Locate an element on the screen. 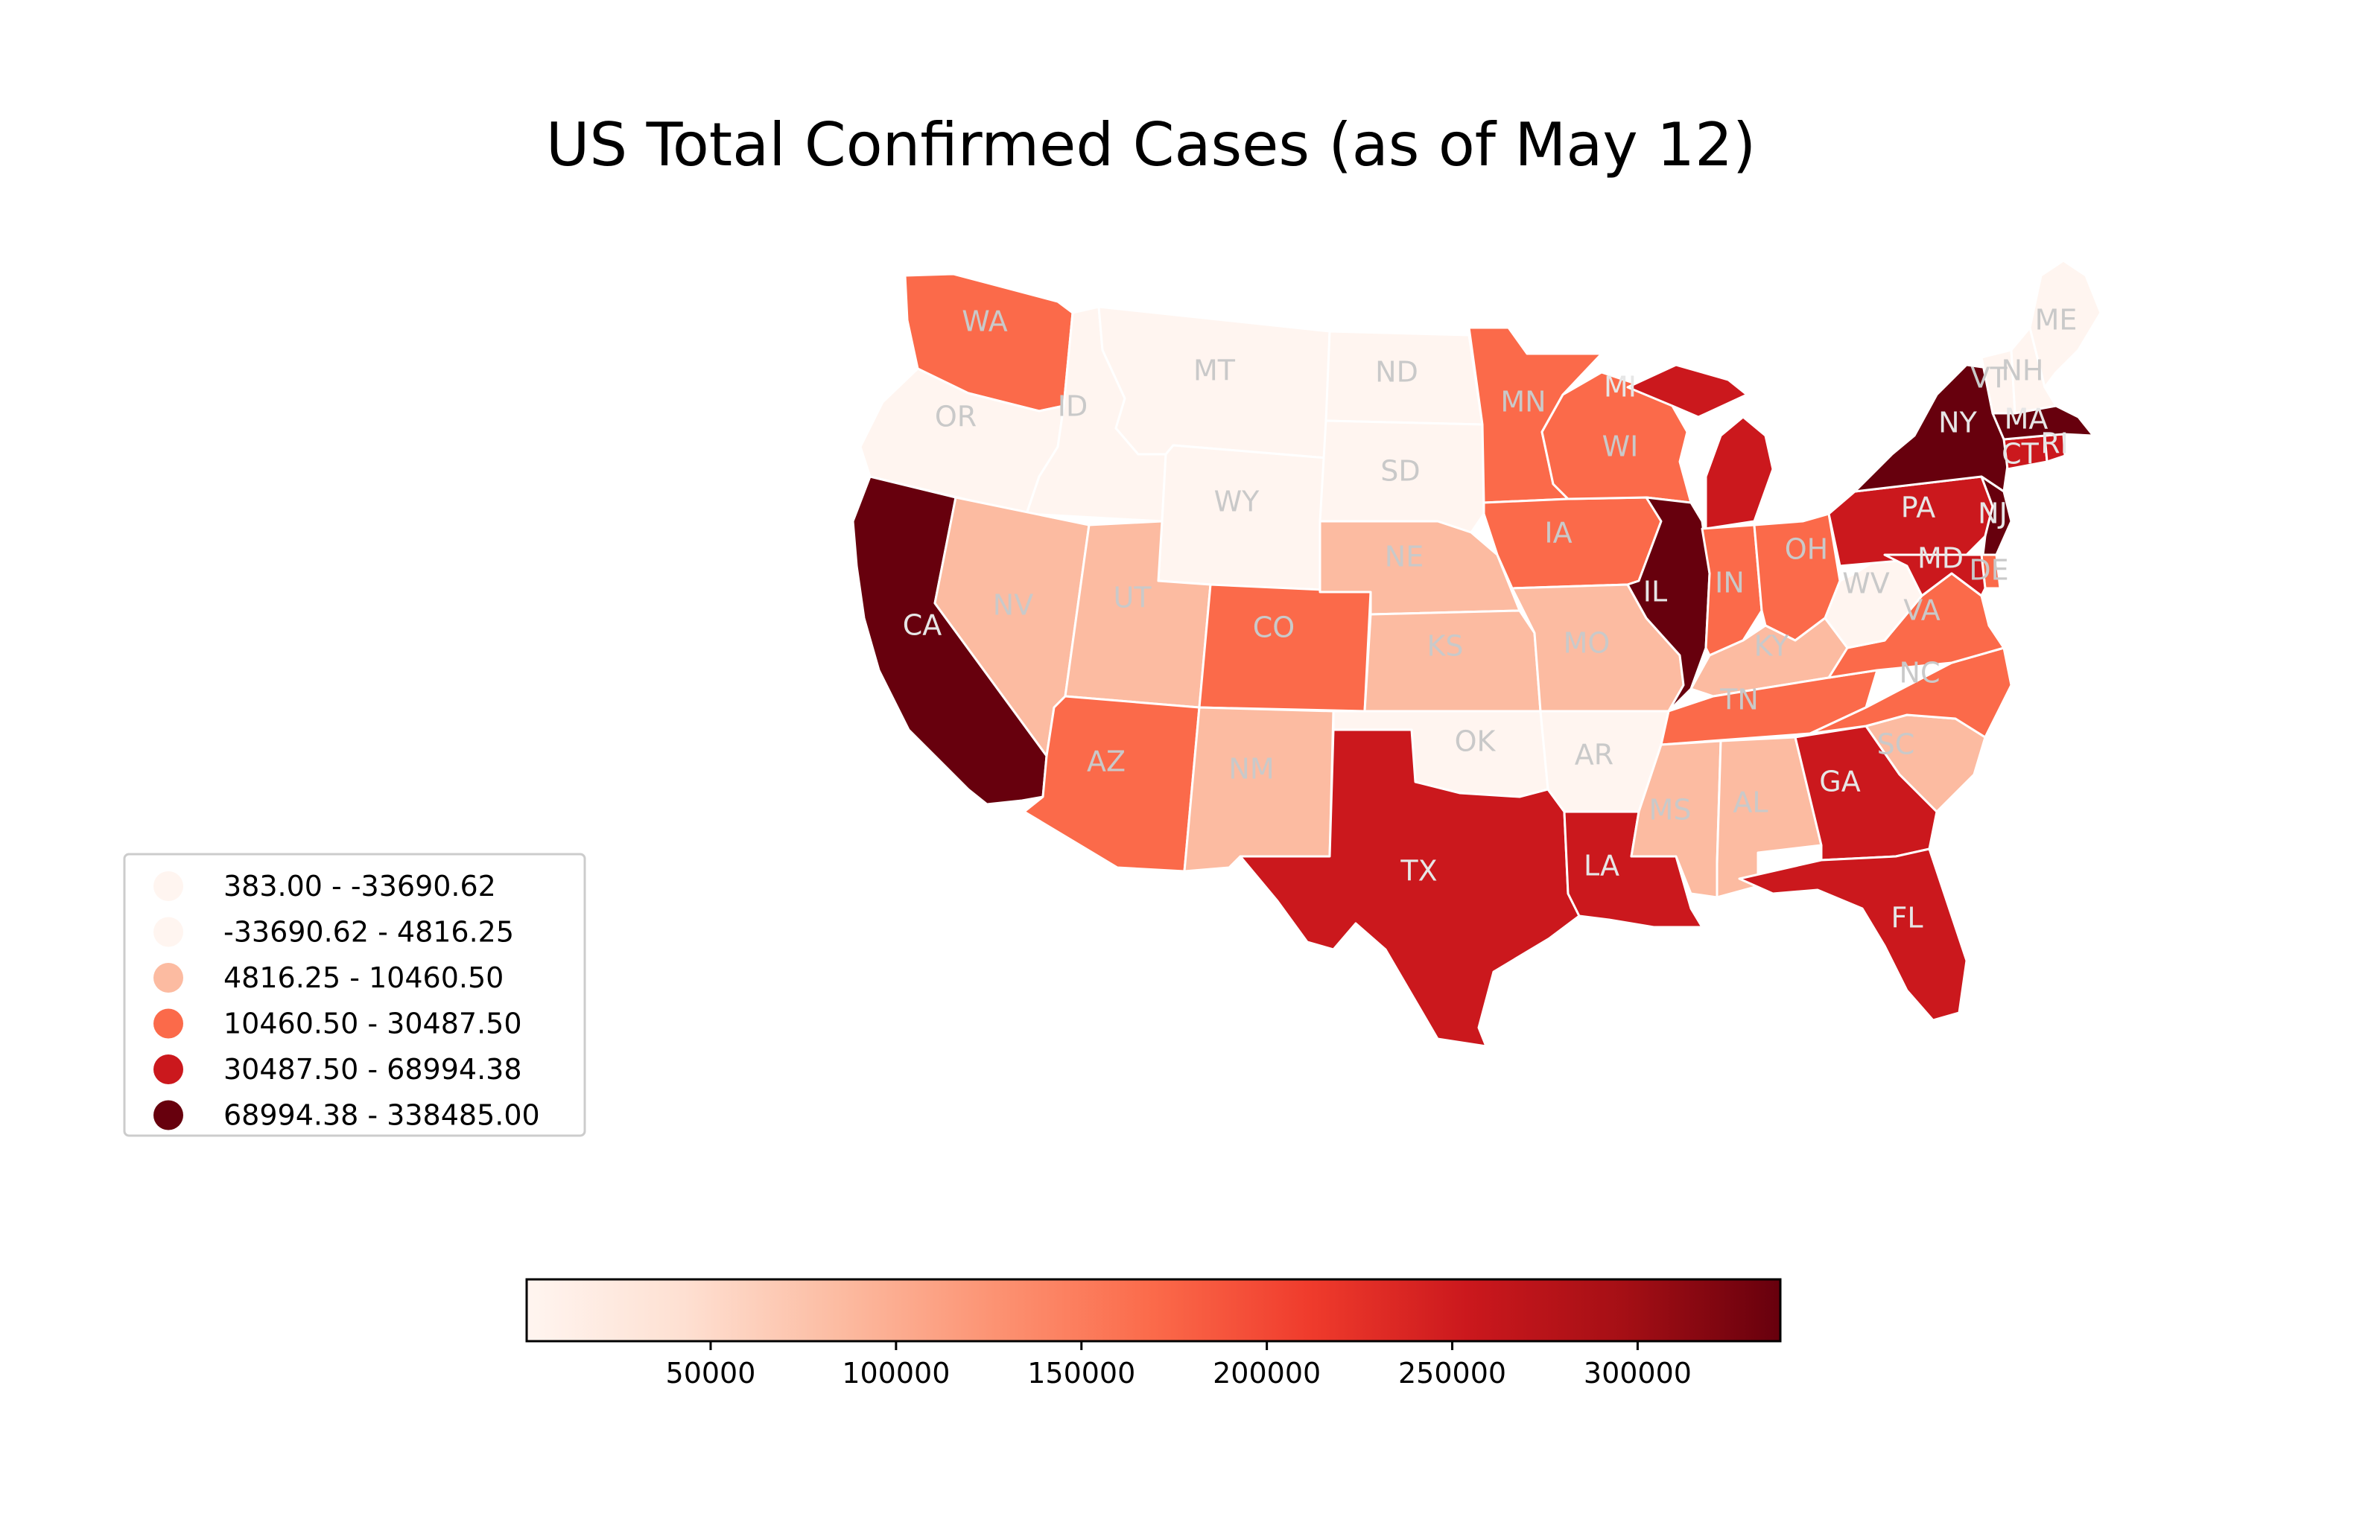 This screenshot has width=2380, height=1540. colorbar-tick-label-0: 50000 is located at coordinates (711, 1373).